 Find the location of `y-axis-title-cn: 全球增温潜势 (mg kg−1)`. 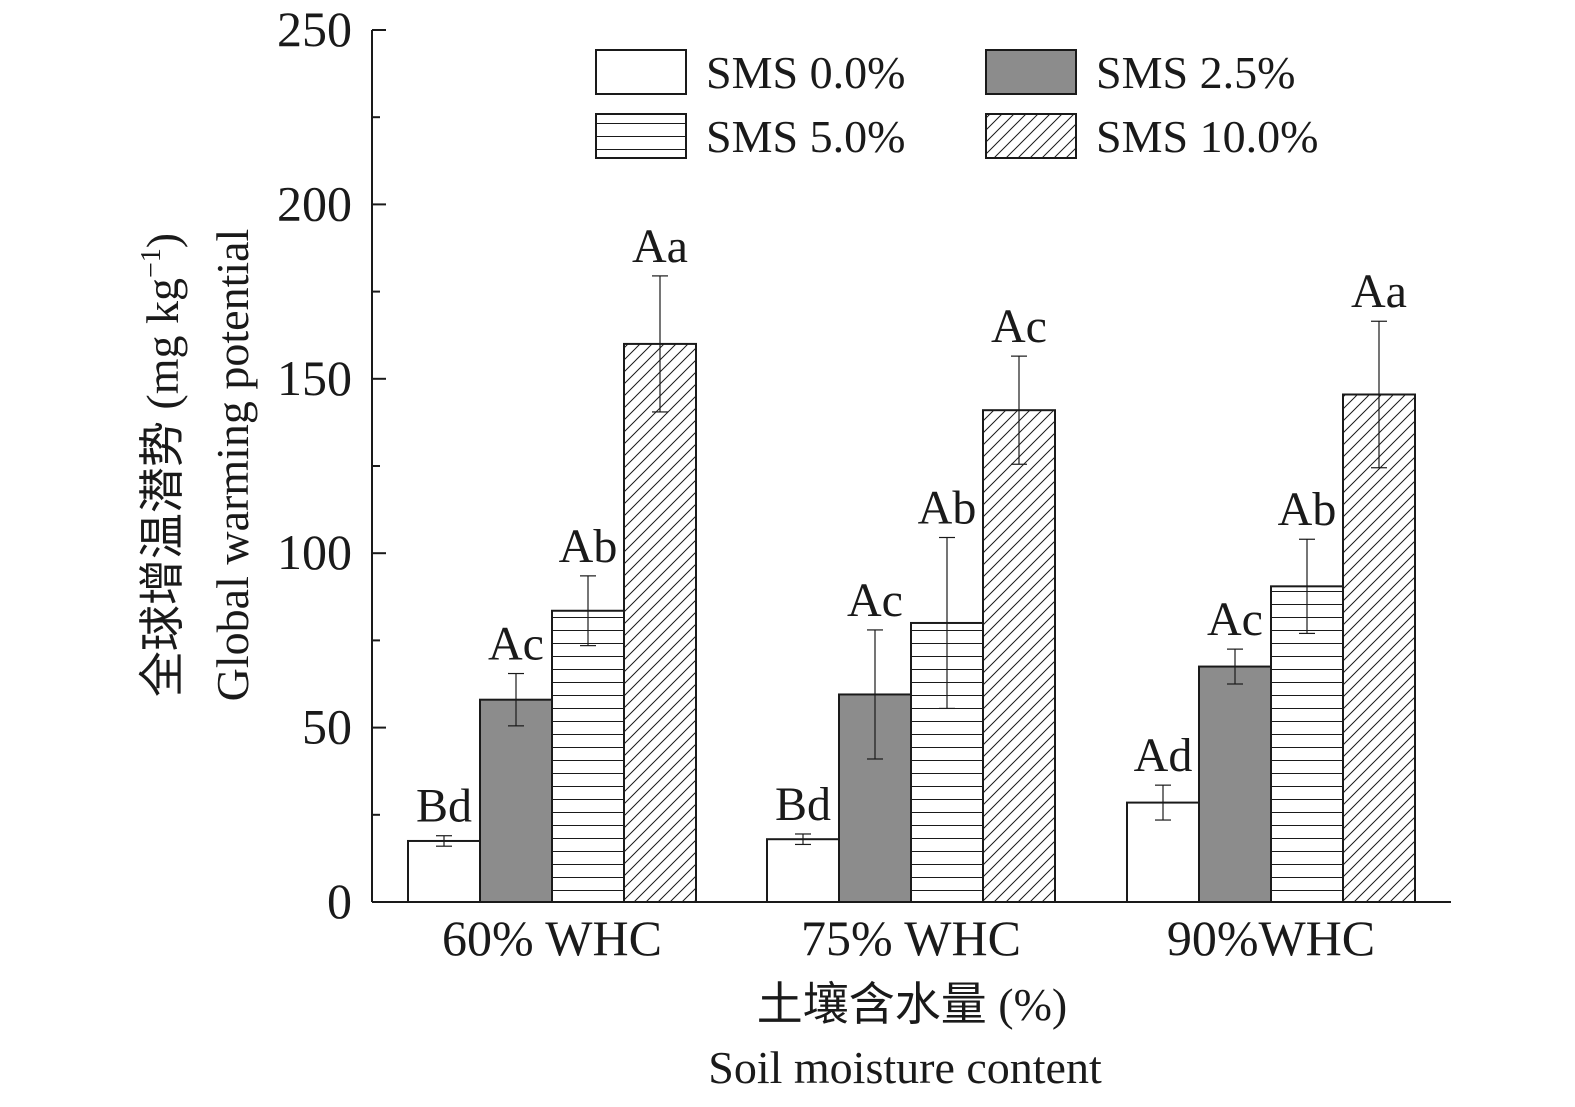

y-axis-title-cn: 全球增温潜势 (mg kg−1) is located at coordinates (162, 465).